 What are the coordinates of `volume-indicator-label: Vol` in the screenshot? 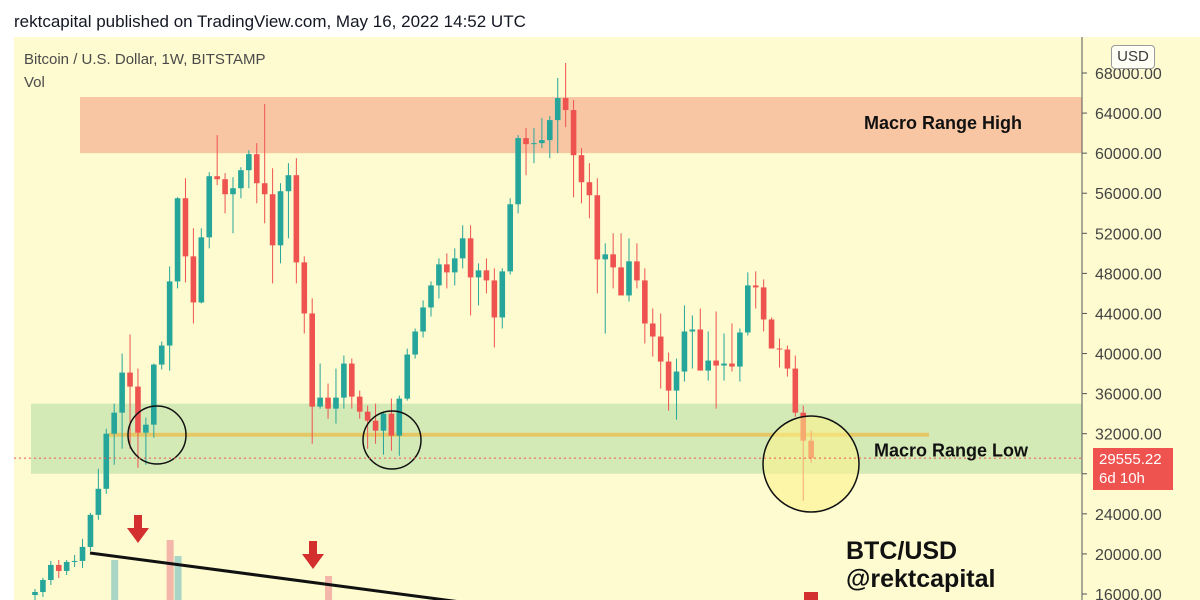 It's located at (34, 82).